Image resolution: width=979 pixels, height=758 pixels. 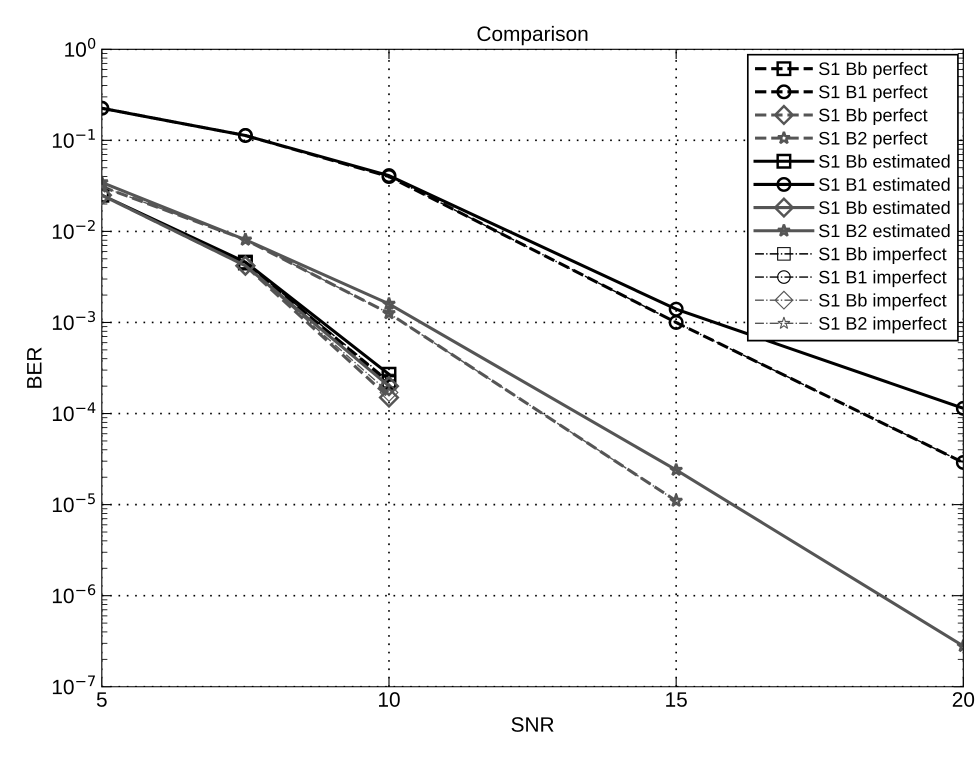 What do you see at coordinates (873, 93) in the screenshot?
I see `legend-label: S1 B1 perfect` at bounding box center [873, 93].